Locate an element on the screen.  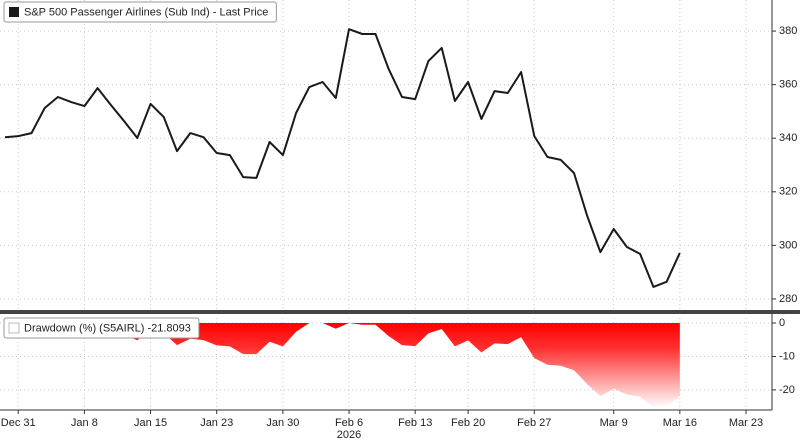
x-tick-label: Feb 20 is located at coordinates (468, 423).